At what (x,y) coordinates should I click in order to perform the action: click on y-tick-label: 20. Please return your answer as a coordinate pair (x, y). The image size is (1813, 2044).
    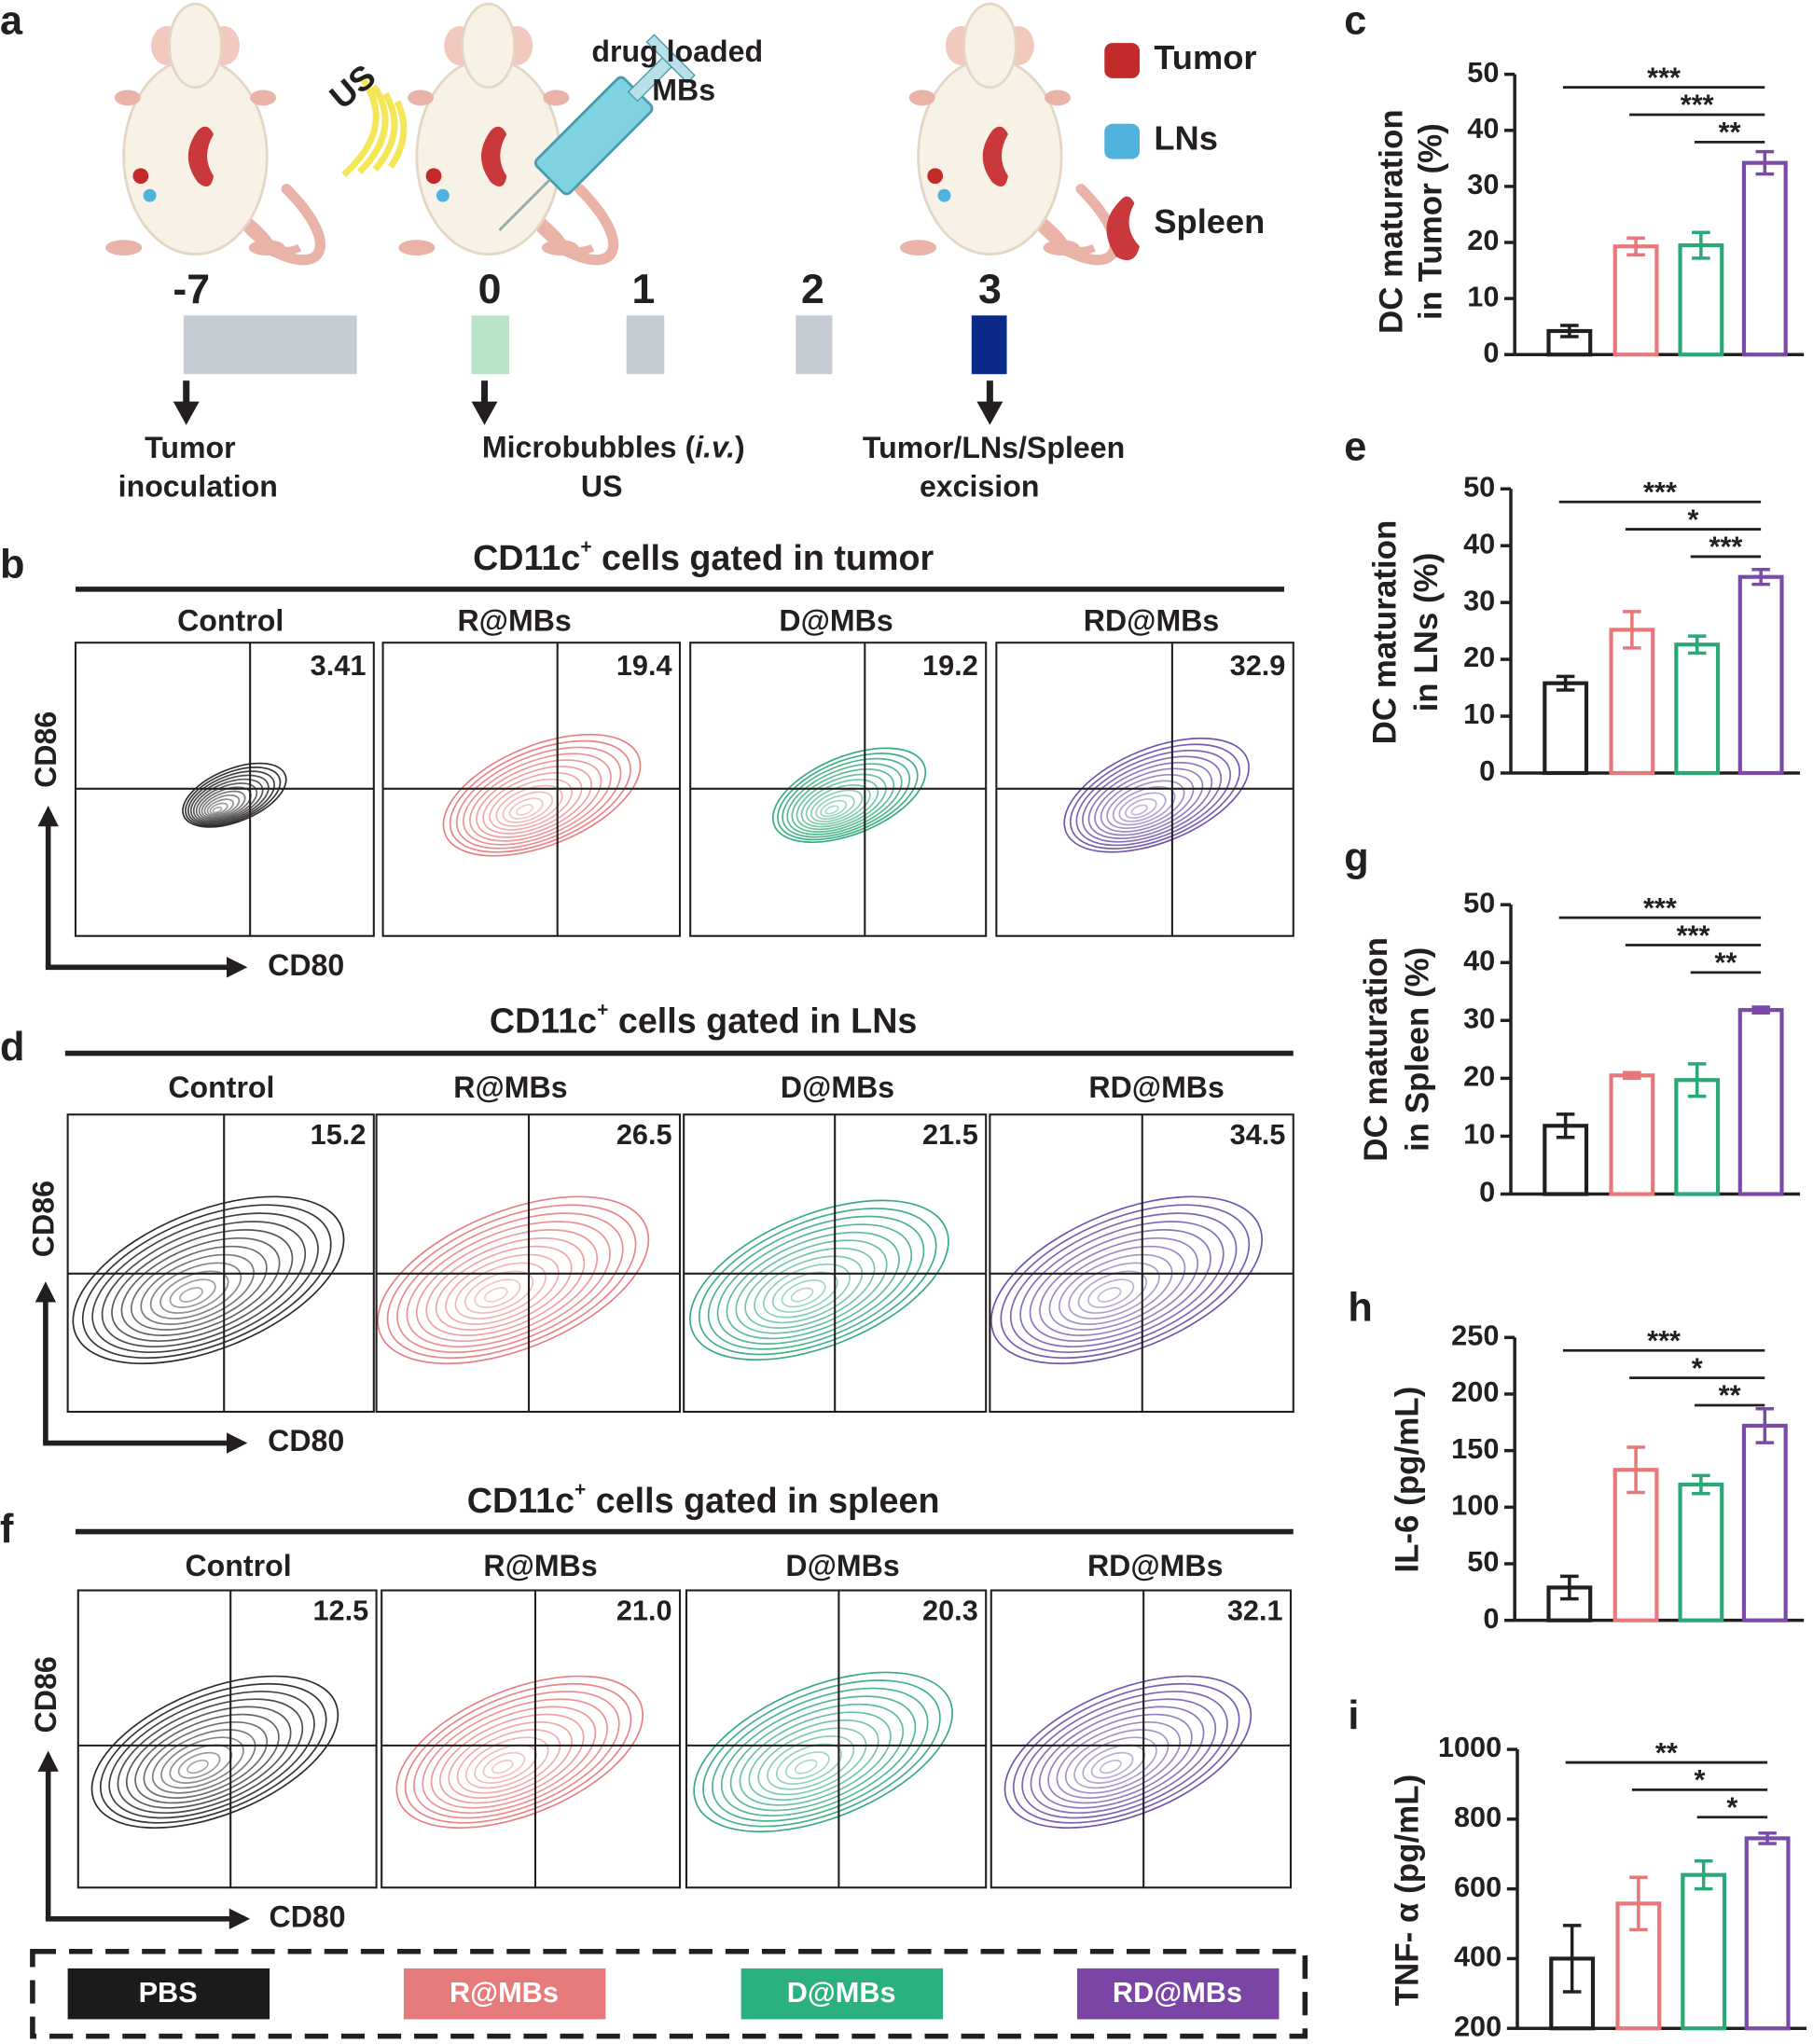
    Looking at the image, I should click on (1483, 240).